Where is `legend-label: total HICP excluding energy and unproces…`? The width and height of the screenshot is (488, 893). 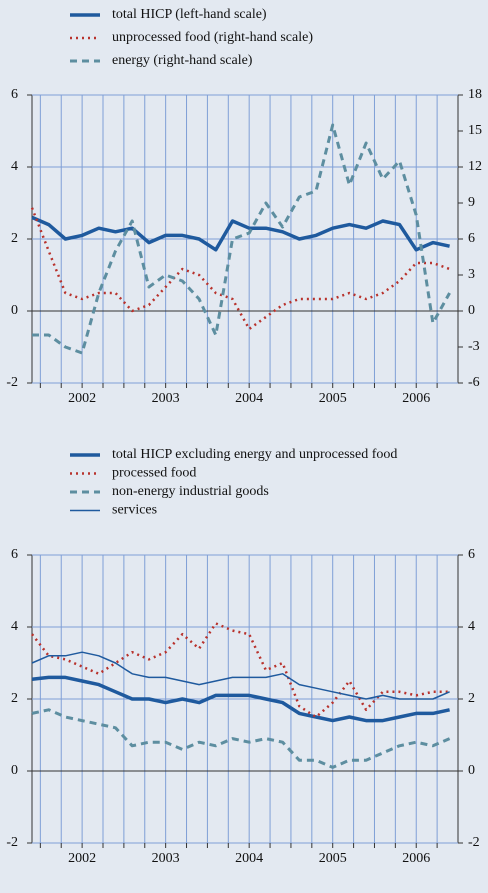 legend-label: total HICP excluding energy and unproces… is located at coordinates (254, 454).